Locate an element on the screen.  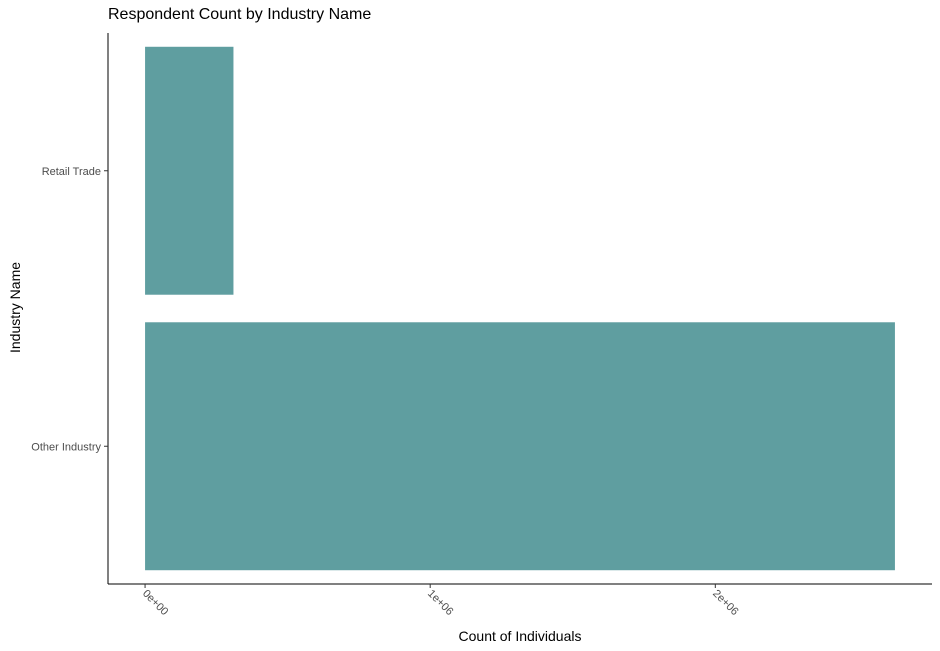
y-tick-label: Retail Trade is located at coordinates (71, 172).